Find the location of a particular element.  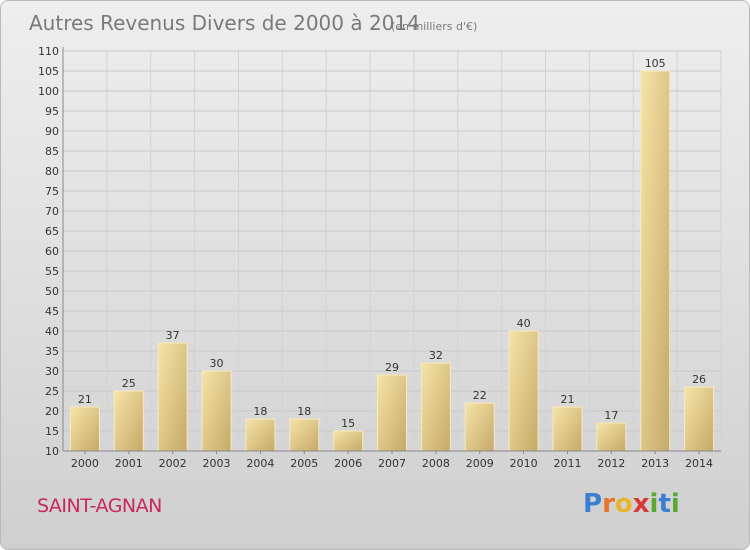

chart-title: Autres Revenus Divers de 2000 à 2014 is located at coordinates (224, 23).